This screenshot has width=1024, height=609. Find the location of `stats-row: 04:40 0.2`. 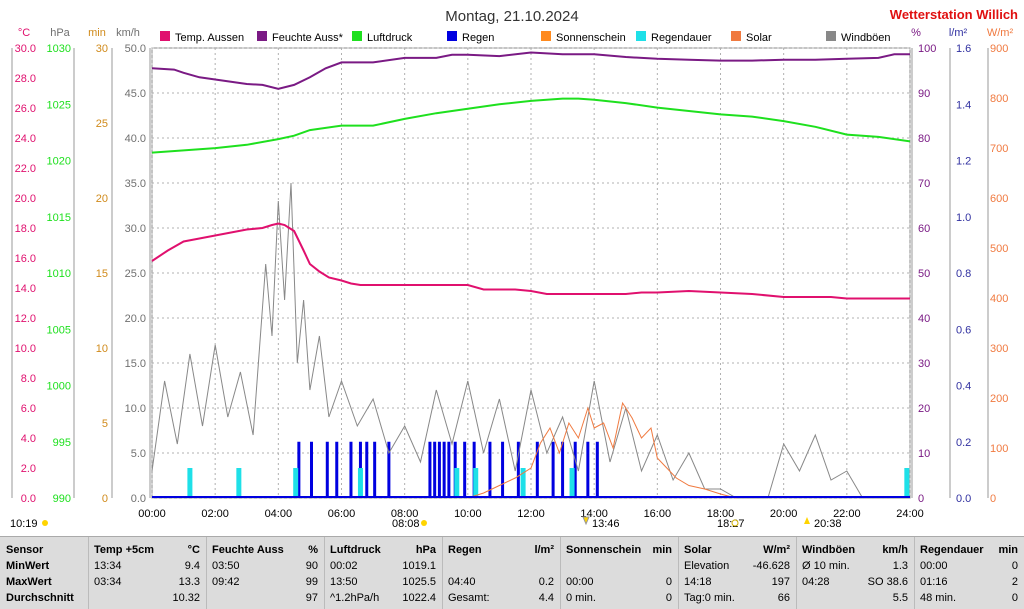

stats-row: 04:40 0.2 is located at coordinates (501, 584).